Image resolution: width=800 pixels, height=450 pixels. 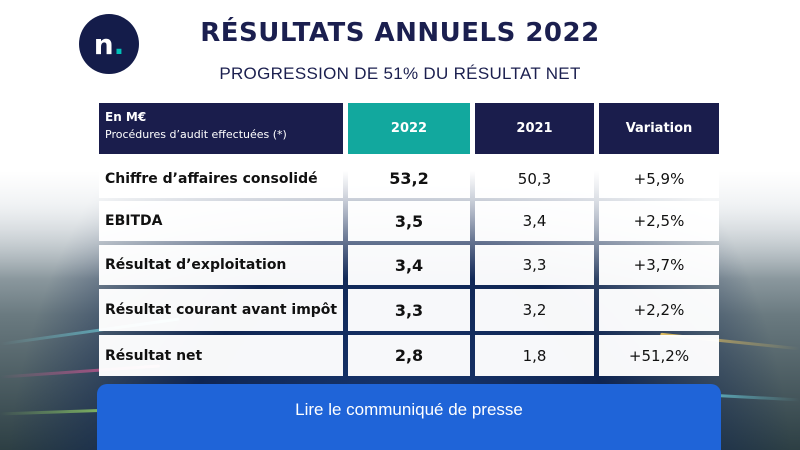 What do you see at coordinates (534, 355) in the screenshot?
I see `value-2021: 1,8` at bounding box center [534, 355].